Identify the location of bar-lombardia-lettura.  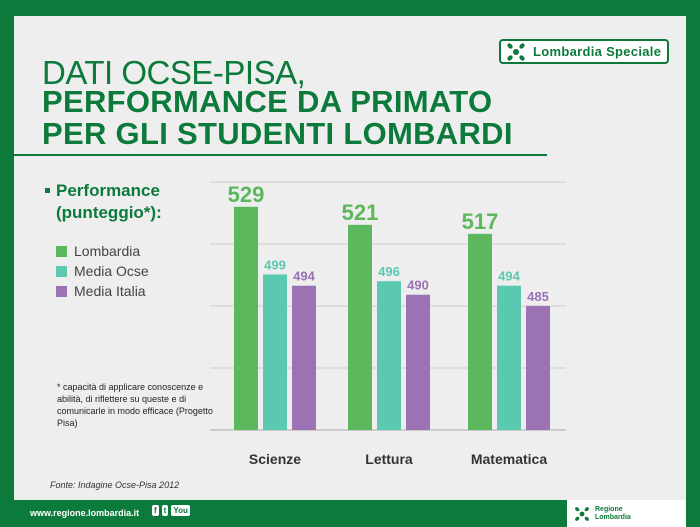
(360, 327).